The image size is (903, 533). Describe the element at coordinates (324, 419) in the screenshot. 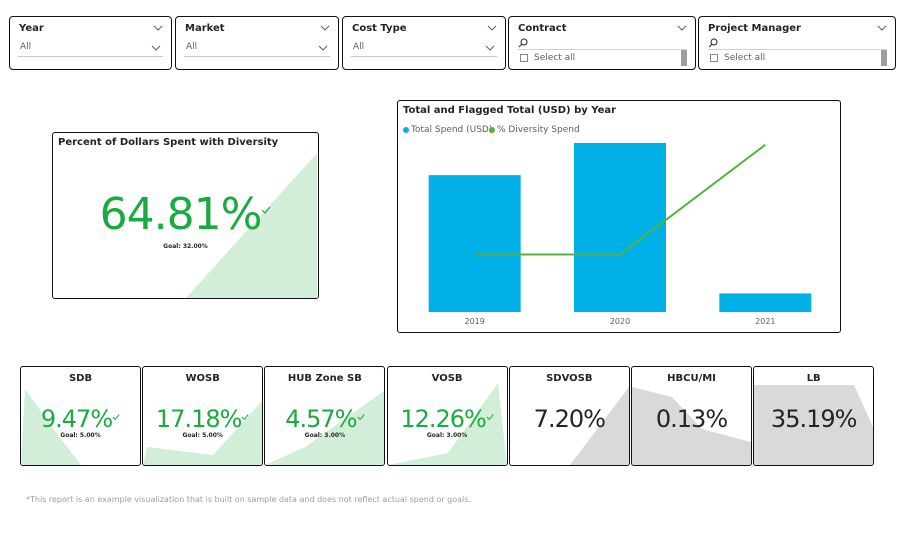

I see `kpi-value: 4.57%` at that location.